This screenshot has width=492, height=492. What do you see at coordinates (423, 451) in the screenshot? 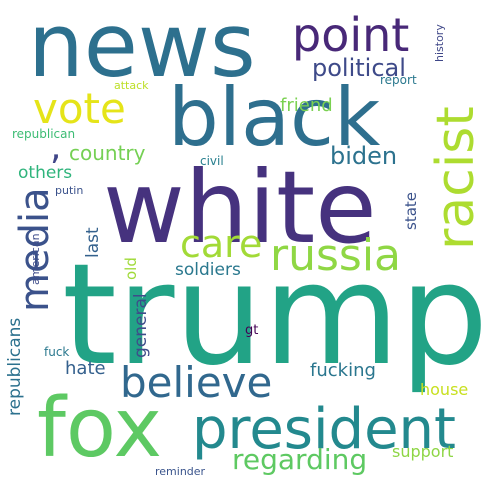
I see `word-support: support` at bounding box center [423, 451].